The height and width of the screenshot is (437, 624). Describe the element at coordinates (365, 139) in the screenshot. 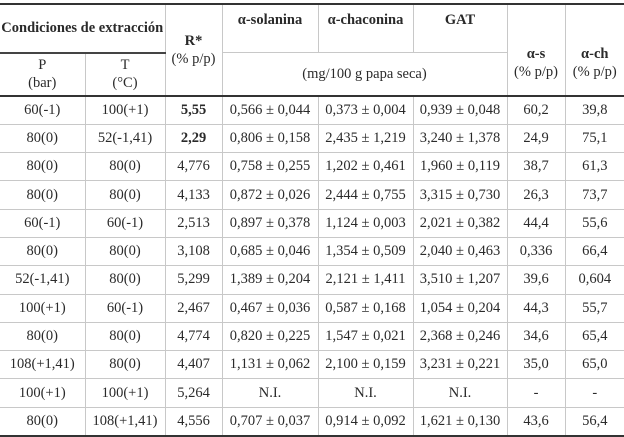

I see `cell-cha: 2,435 ± 1,219` at that location.